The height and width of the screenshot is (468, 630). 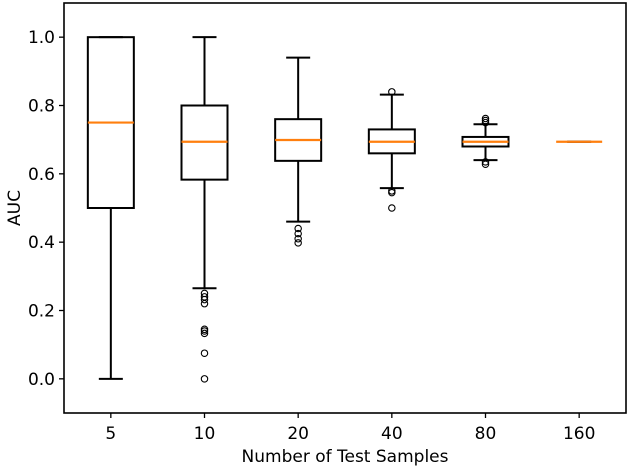 What do you see at coordinates (350, 428) in the screenshot?
I see `x-axis: 5 10 20 40 80 160` at bounding box center [350, 428].